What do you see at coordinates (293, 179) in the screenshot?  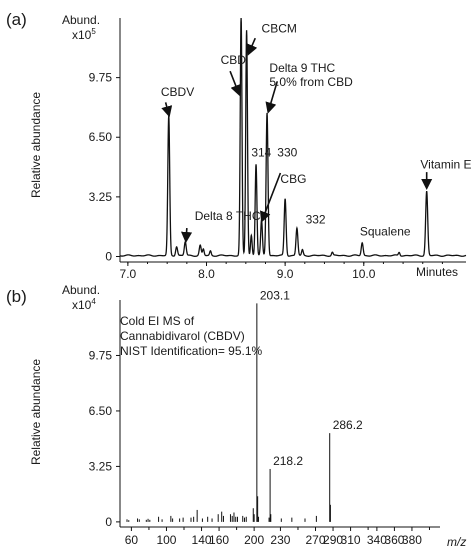 I see `panel-a-peak-label: CBG` at bounding box center [293, 179].